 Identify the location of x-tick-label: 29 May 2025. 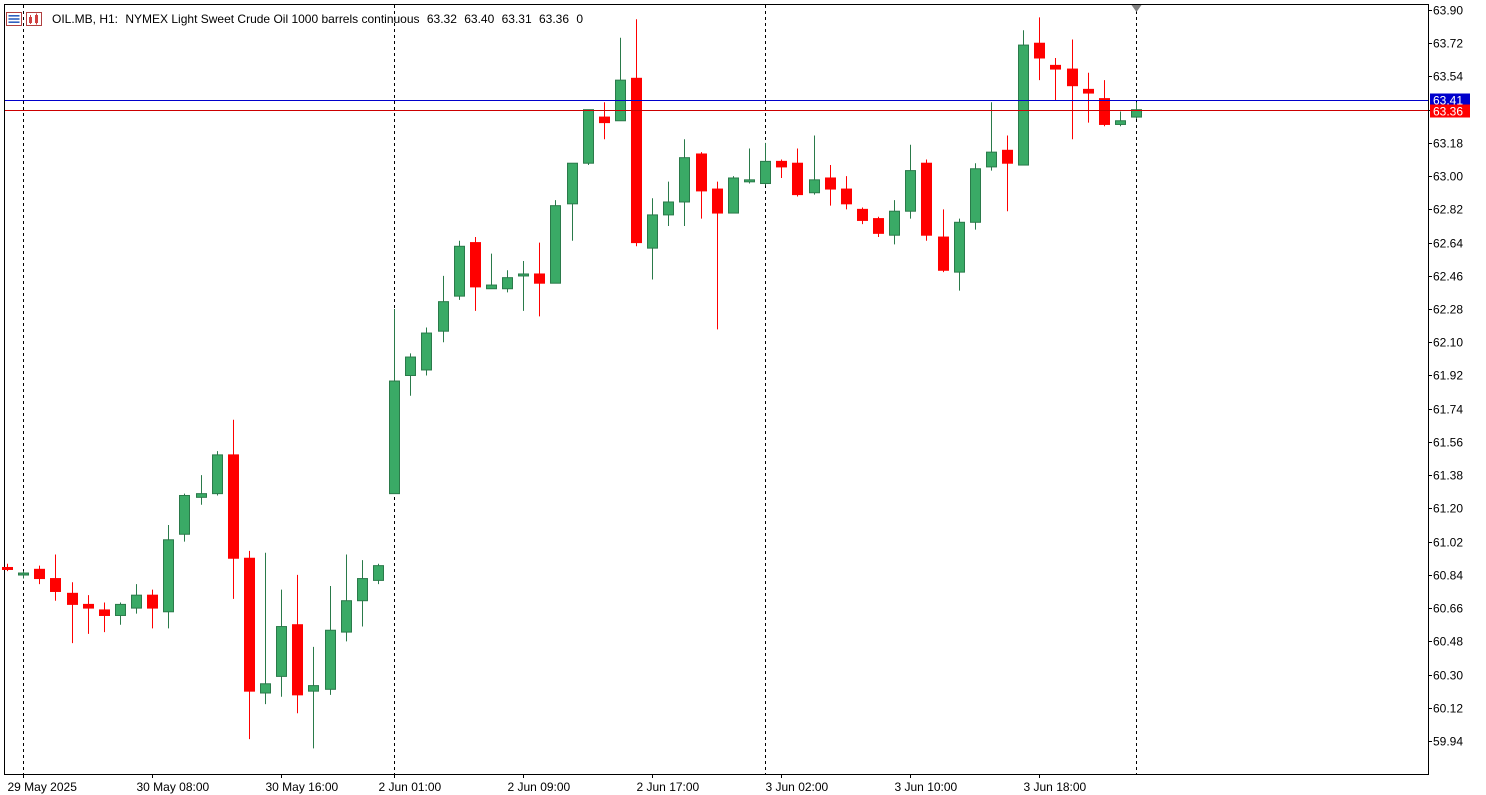
(43, 787).